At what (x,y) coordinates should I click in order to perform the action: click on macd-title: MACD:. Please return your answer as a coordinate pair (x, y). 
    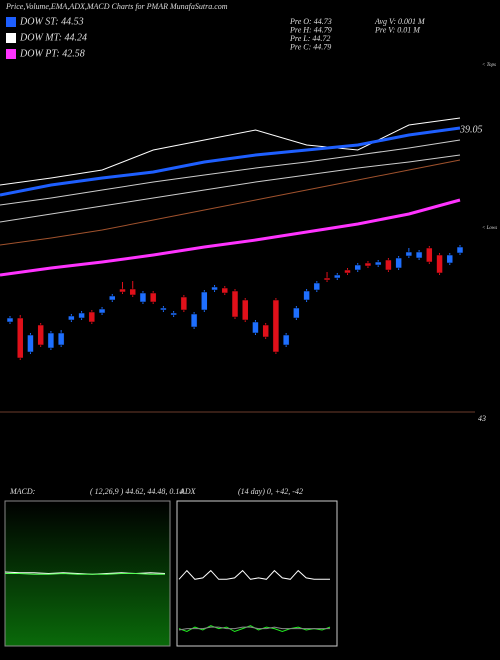
    Looking at the image, I should click on (22, 491).